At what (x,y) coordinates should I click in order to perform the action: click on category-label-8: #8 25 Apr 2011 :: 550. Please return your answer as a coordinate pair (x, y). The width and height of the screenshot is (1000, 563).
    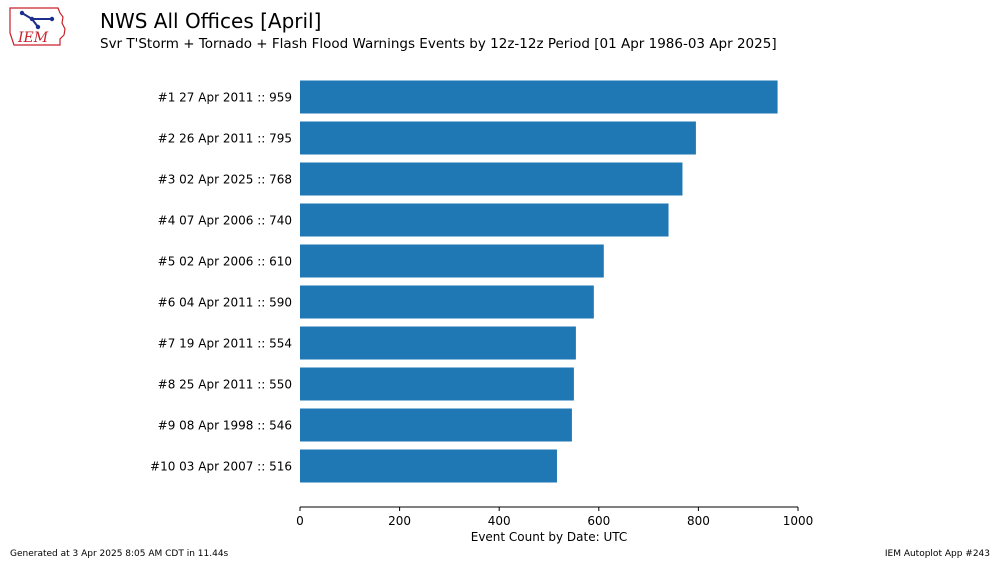
    Looking at the image, I should click on (225, 385).